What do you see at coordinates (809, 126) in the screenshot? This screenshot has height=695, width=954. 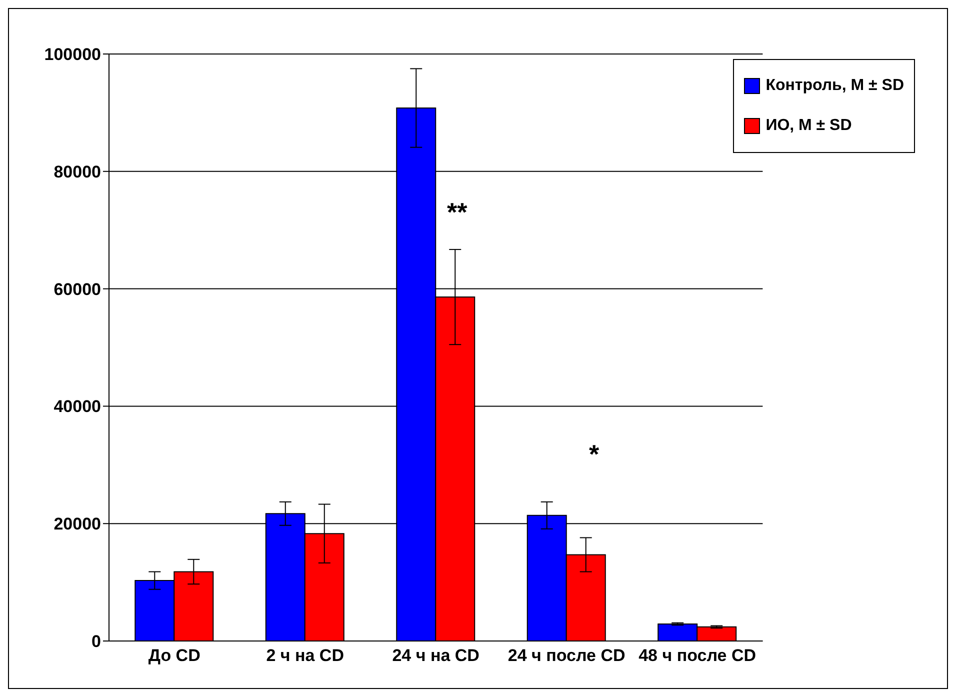 I see `legend-label: ИО, M ± SD` at bounding box center [809, 126].